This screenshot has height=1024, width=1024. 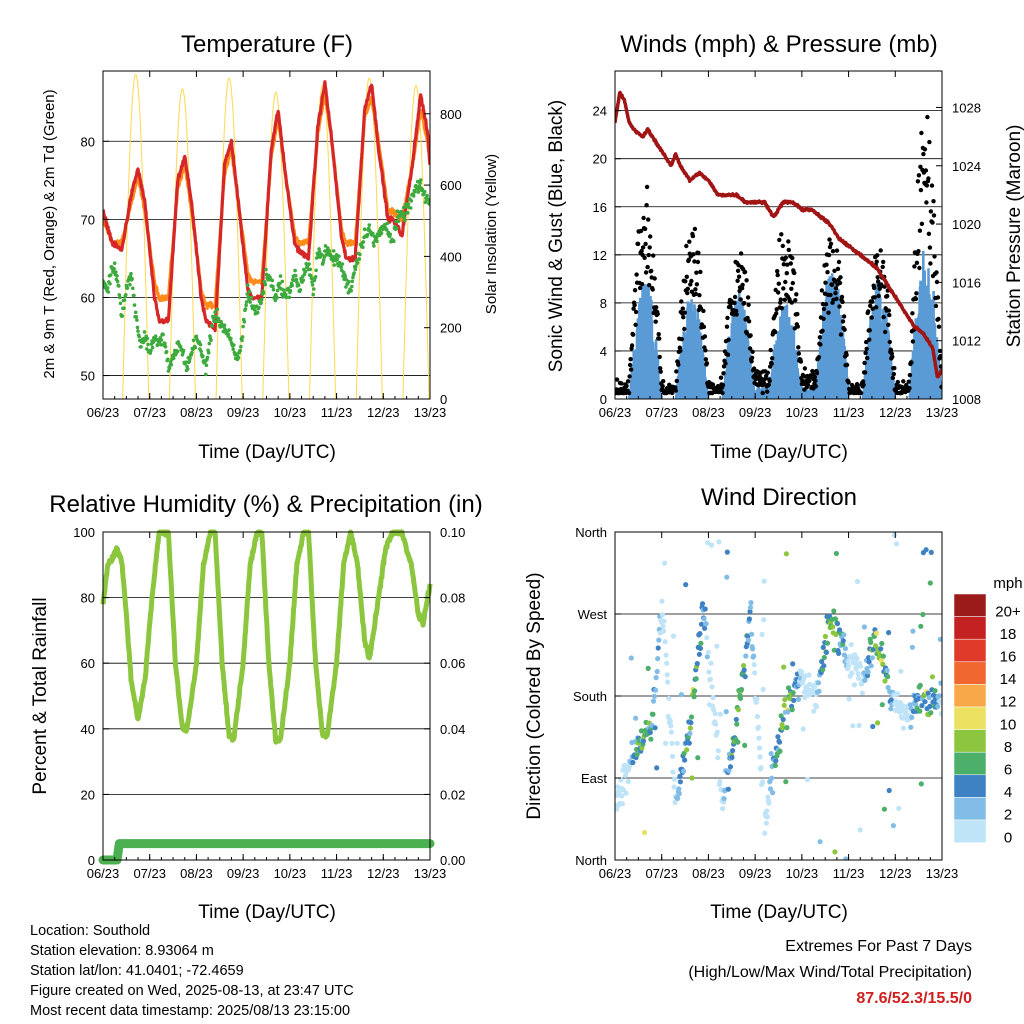 What do you see at coordinates (942, 412) in the screenshot?
I see `x-tick-label: 13/23` at bounding box center [942, 412].